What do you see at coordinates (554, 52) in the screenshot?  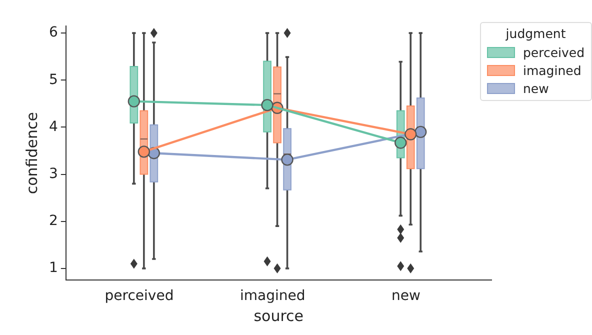 I see `legend-label: perceived` at bounding box center [554, 52].